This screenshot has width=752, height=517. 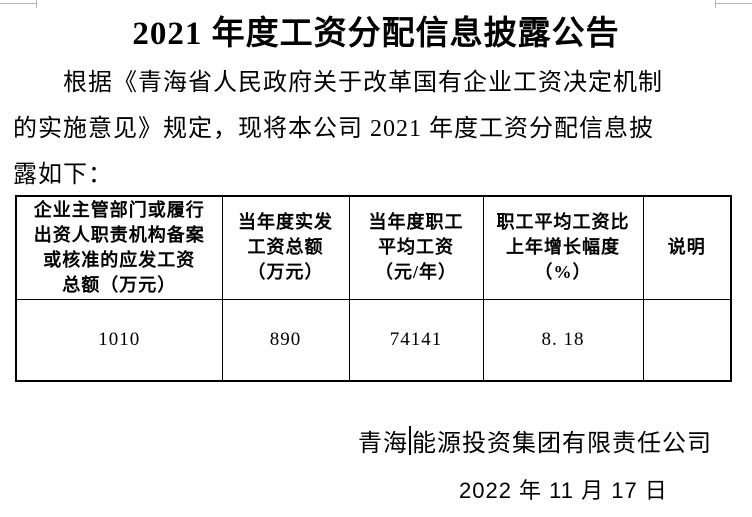 I want to click on margin-crop-mark-top-left-tick, so click(x=36, y=4).